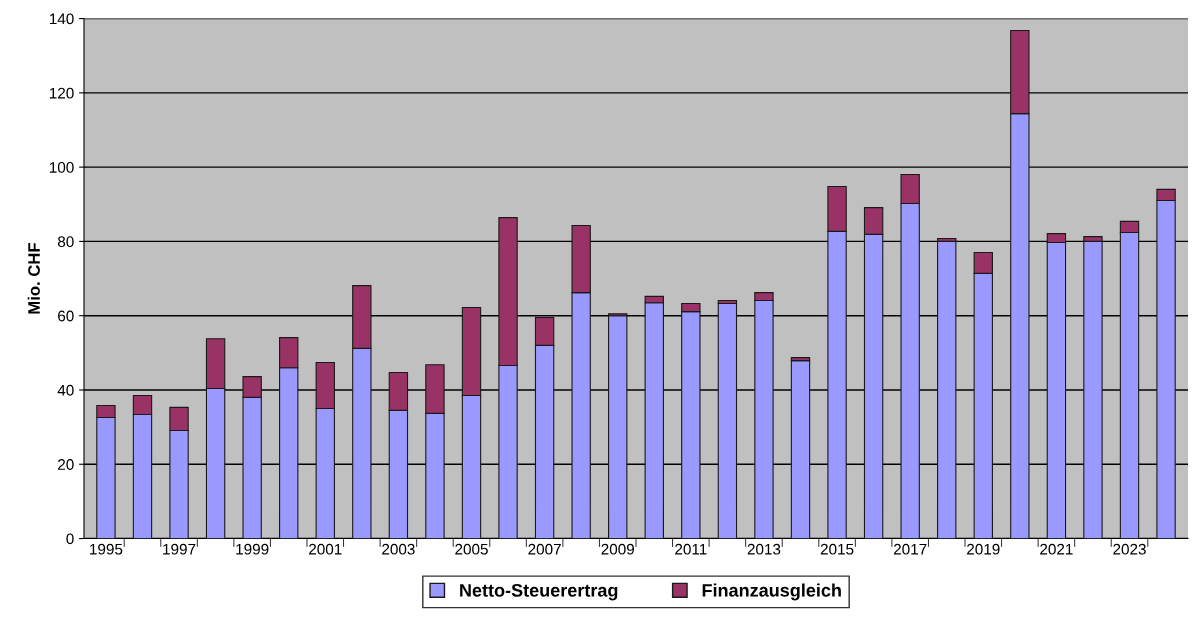  I want to click on x-tick-label: 2001, so click(325, 549).